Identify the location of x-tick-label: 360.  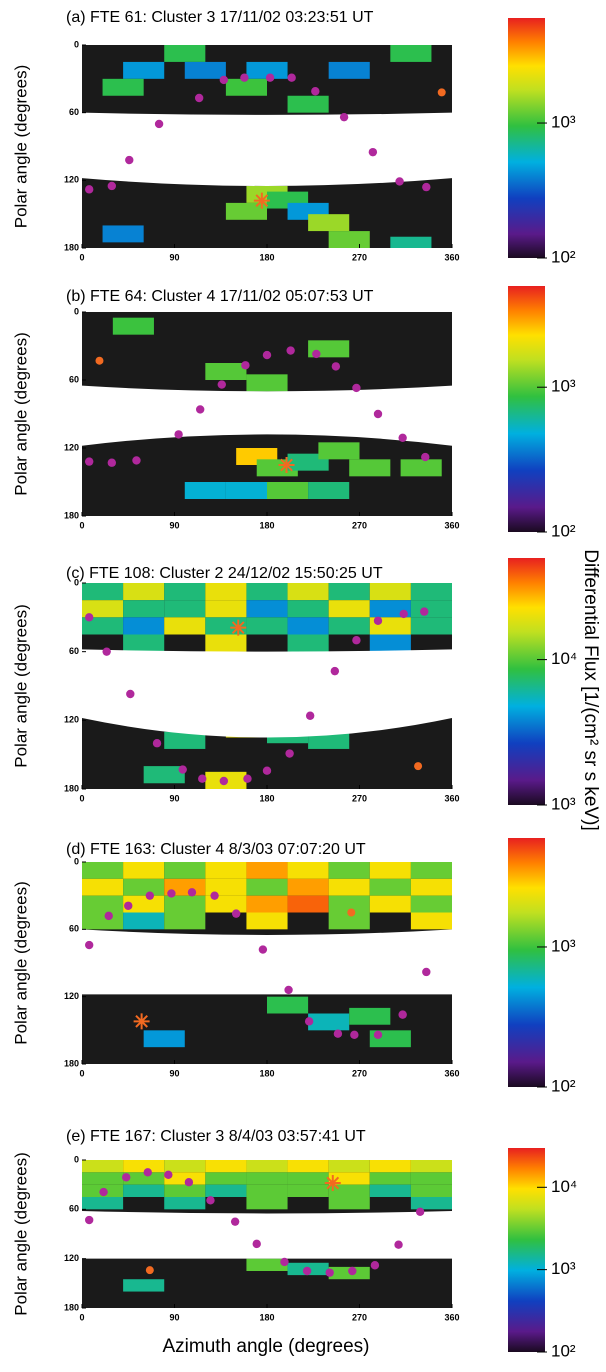
(451, 525).